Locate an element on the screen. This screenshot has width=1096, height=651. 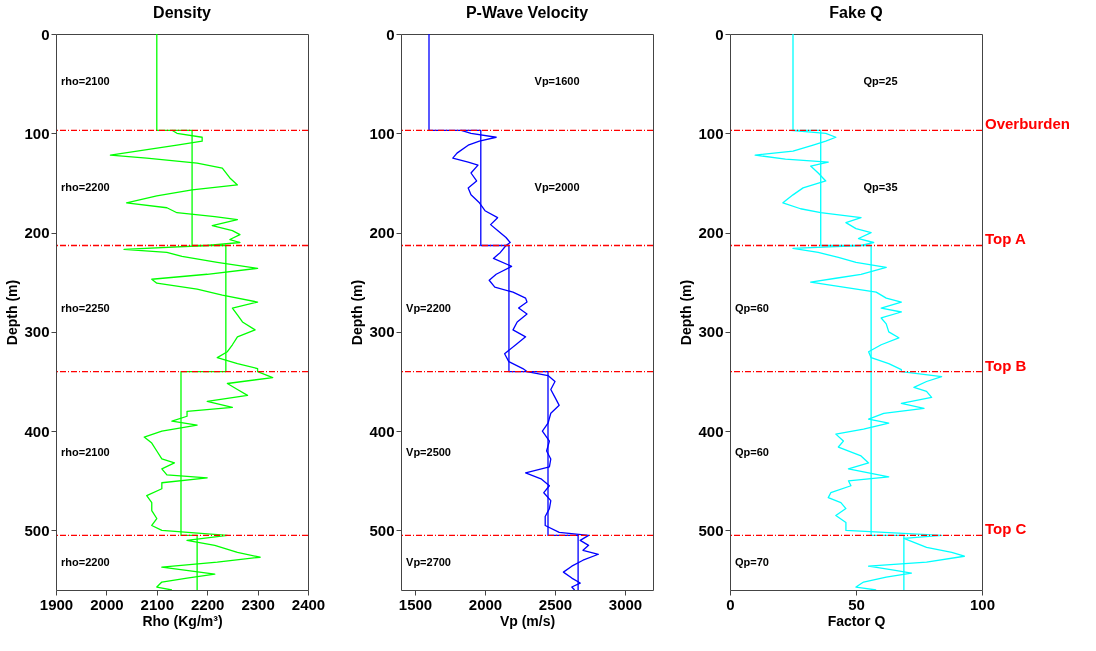
ref-line-label: Overburden is located at coordinates (1028, 124).